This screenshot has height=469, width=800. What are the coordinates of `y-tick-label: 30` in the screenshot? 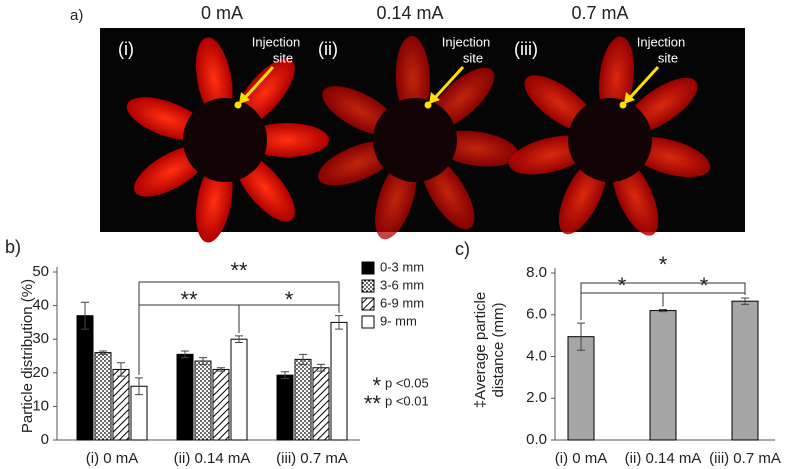 It's located at (40, 338).